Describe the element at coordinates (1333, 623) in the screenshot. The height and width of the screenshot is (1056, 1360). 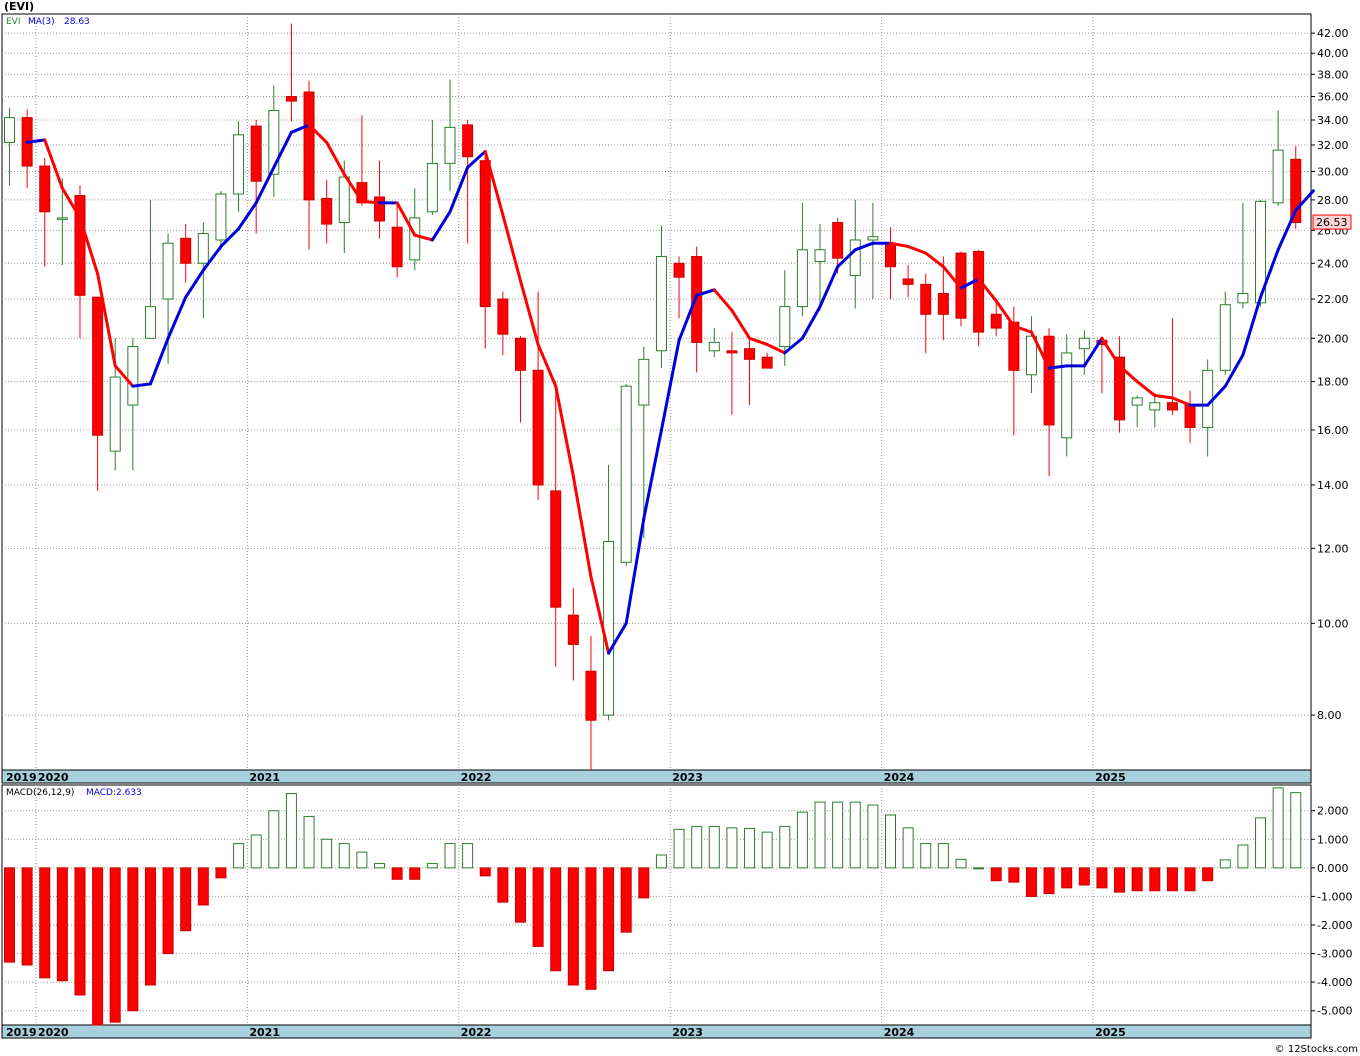
I see `price-tick-label: 10.00` at that location.